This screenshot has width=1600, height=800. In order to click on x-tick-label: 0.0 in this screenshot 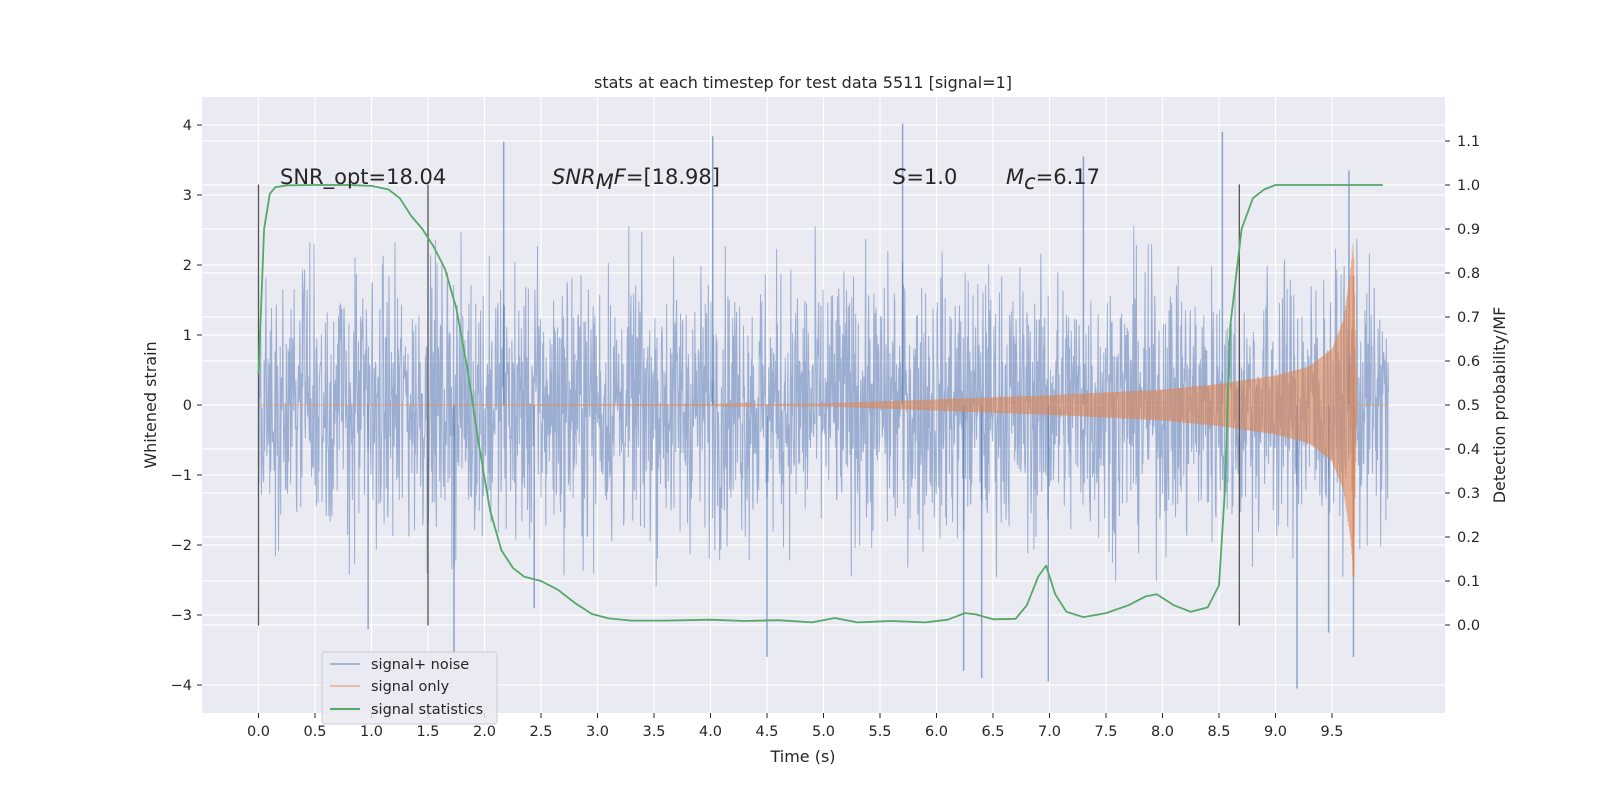, I will do `click(258, 732)`.